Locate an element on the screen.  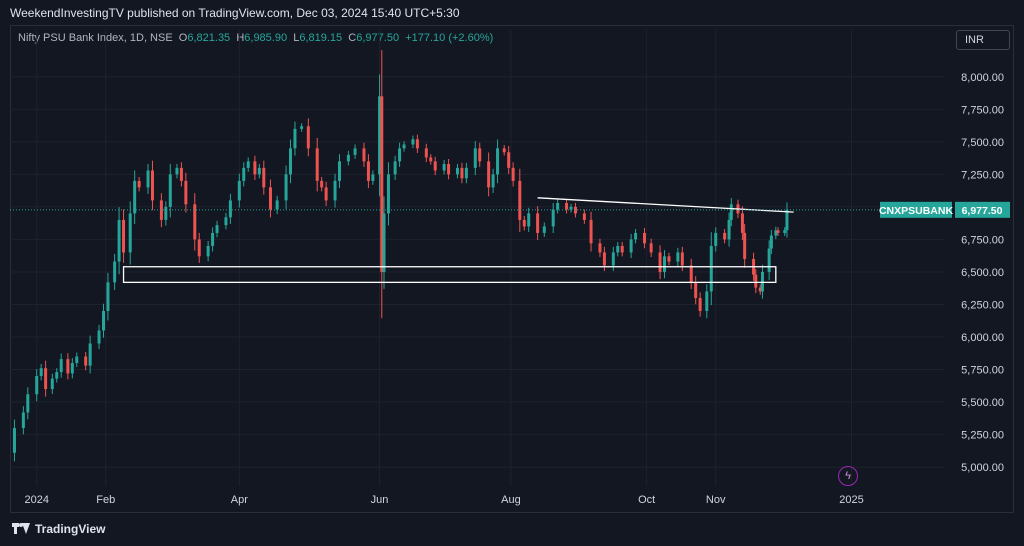
open-label: O is located at coordinates (183, 38).